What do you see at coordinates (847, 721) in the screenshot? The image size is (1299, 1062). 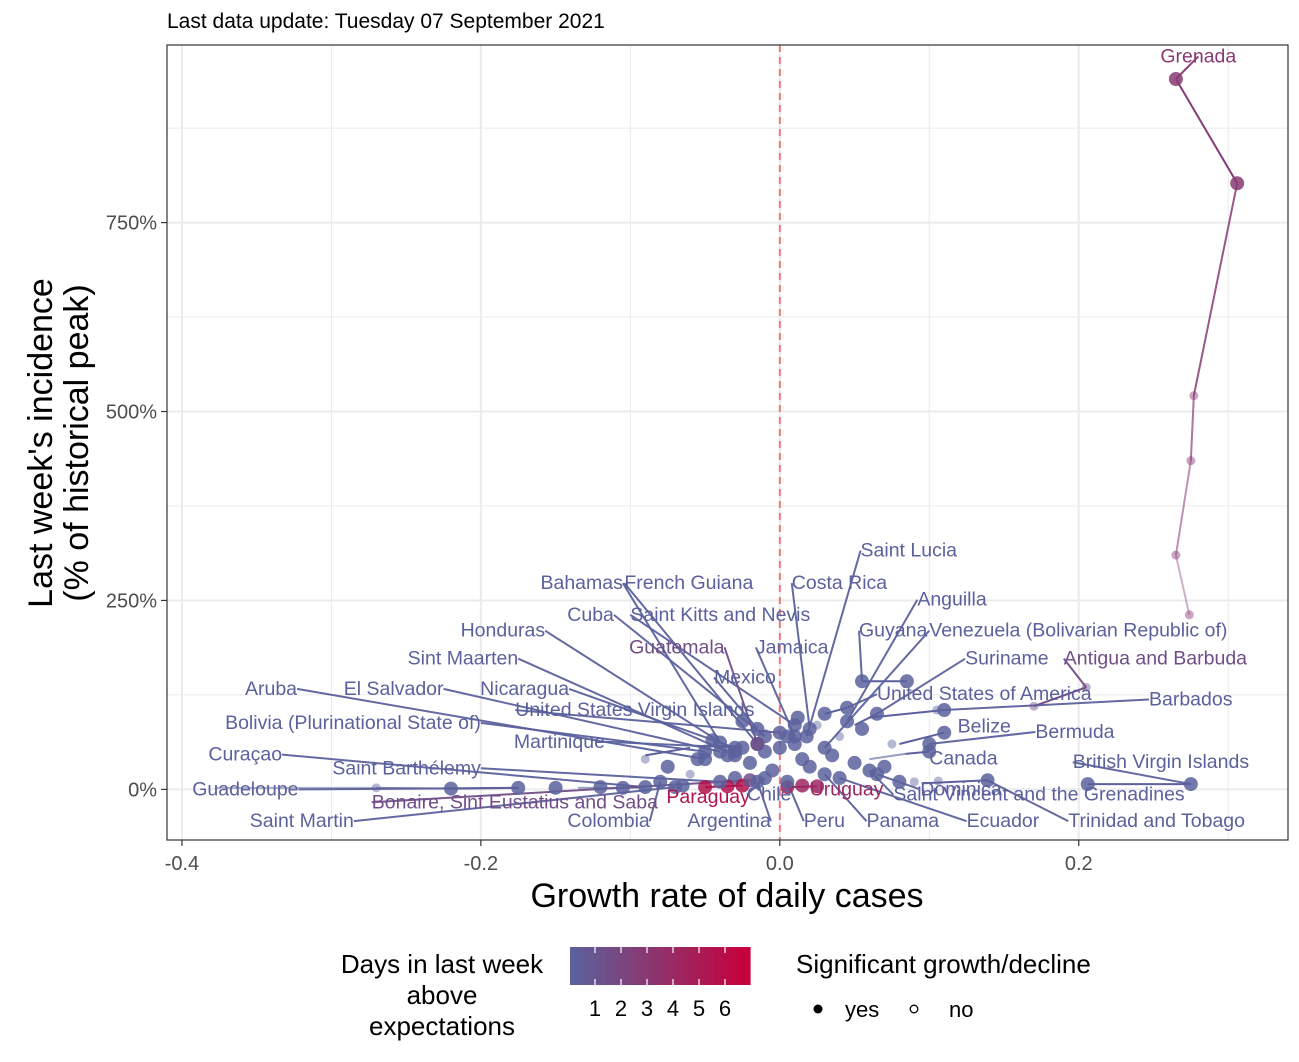 I see `point-anguilla` at bounding box center [847, 721].